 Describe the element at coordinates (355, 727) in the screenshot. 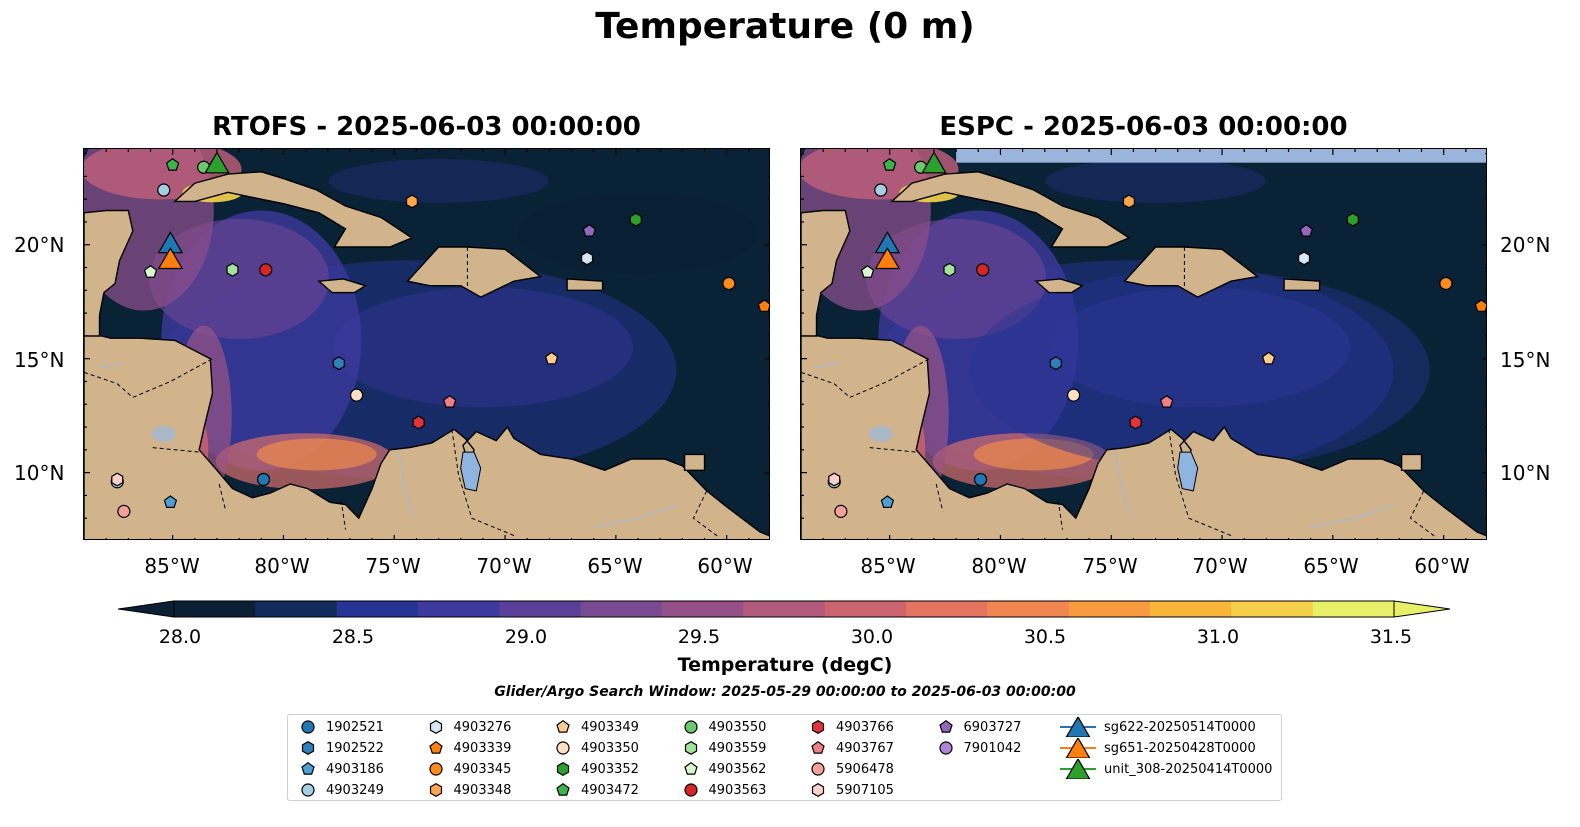

I see `legend-label: 1902521` at that location.